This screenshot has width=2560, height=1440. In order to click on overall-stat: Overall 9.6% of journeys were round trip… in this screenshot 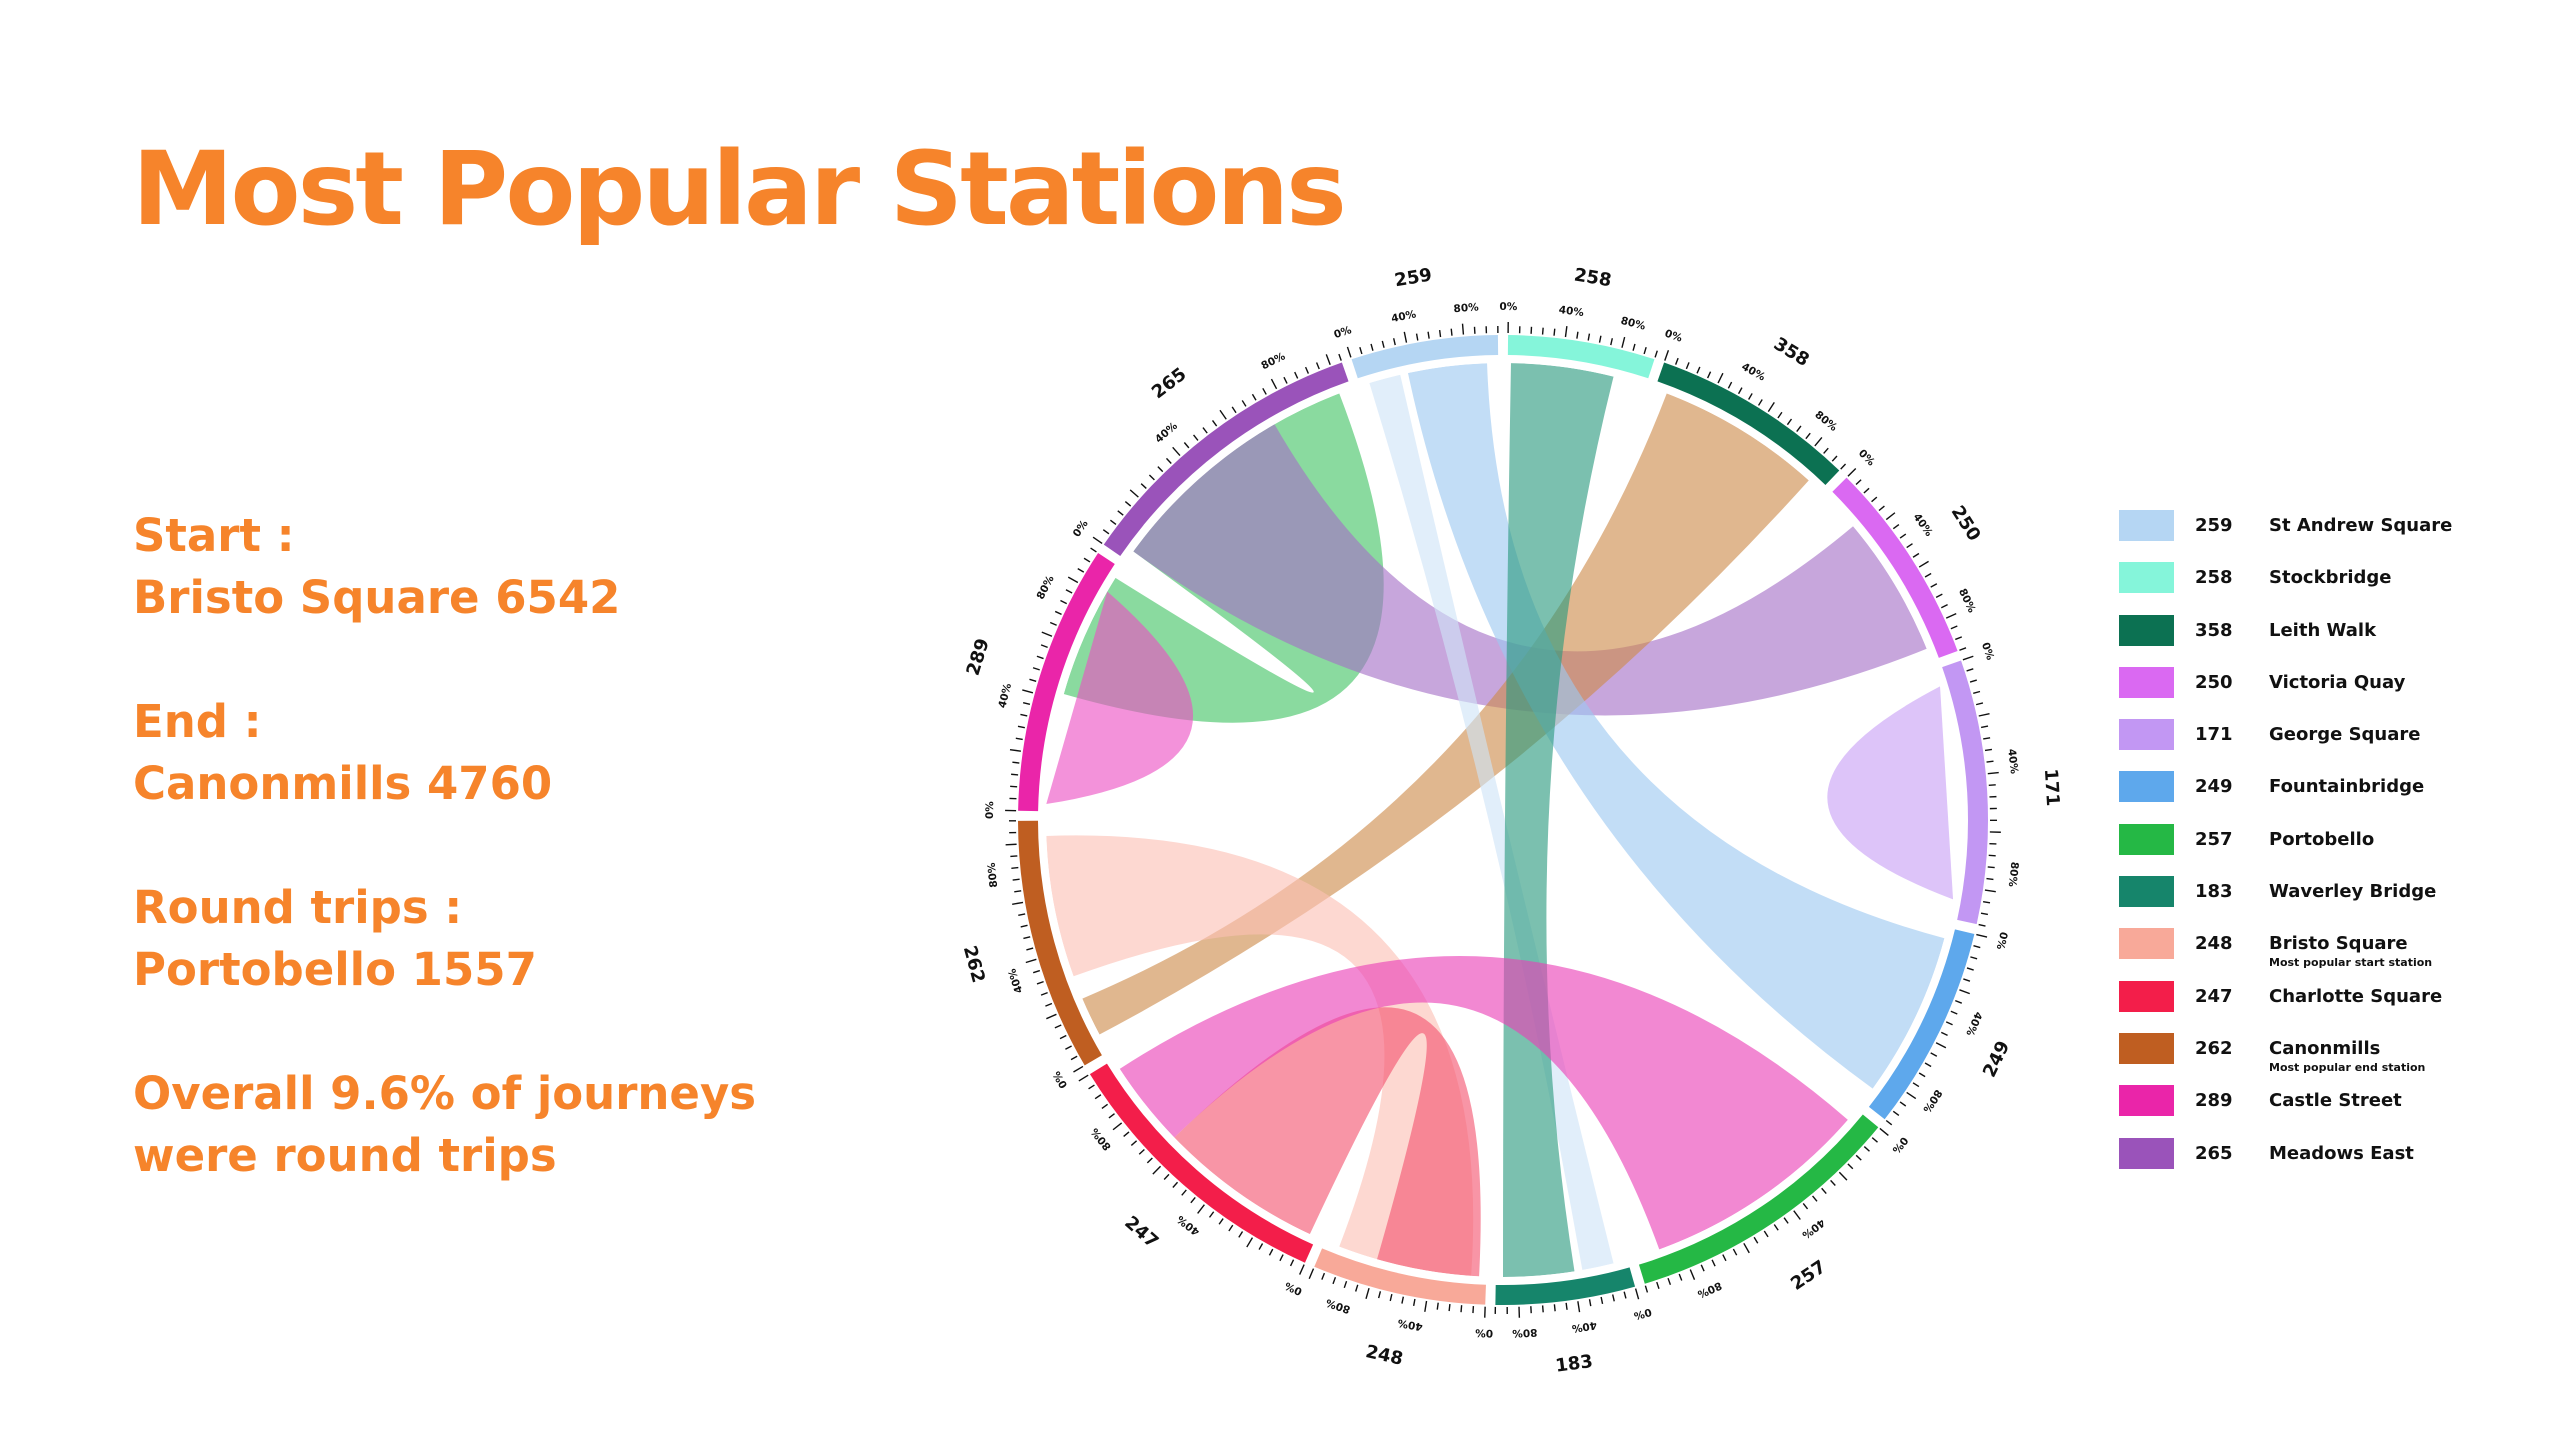, I will do `click(583, 1125)`.